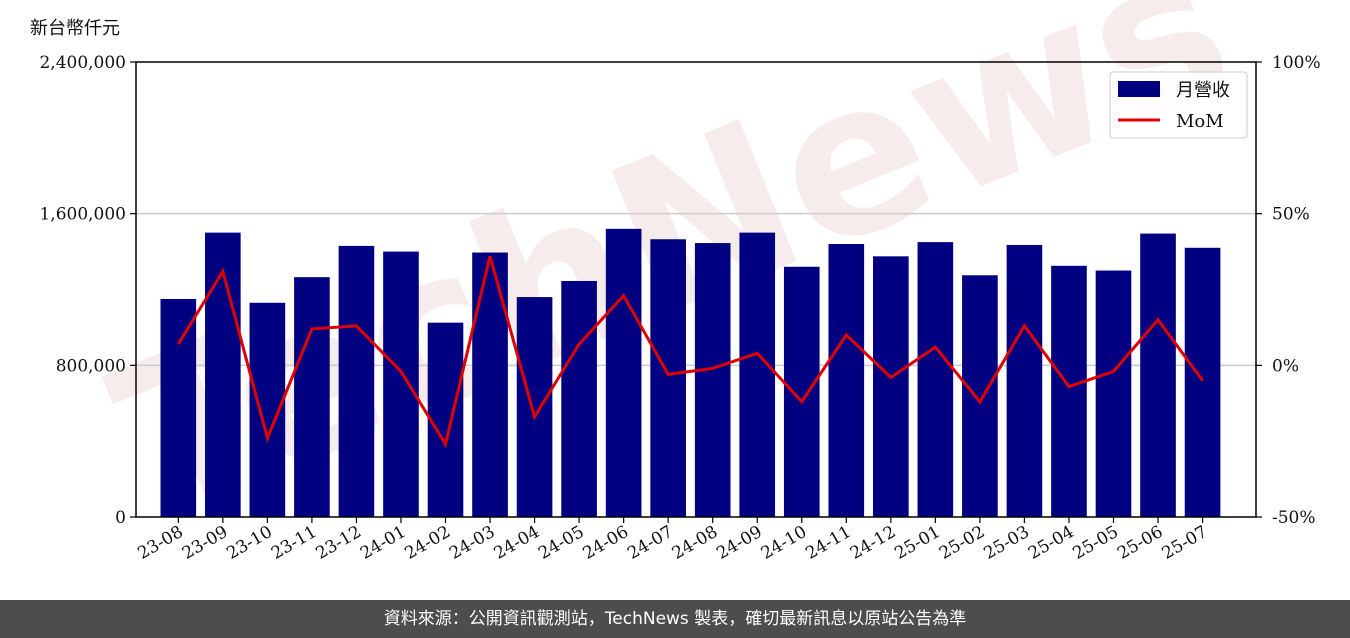  Describe the element at coordinates (1200, 121) in the screenshot. I see `legend-label: MoM` at that location.